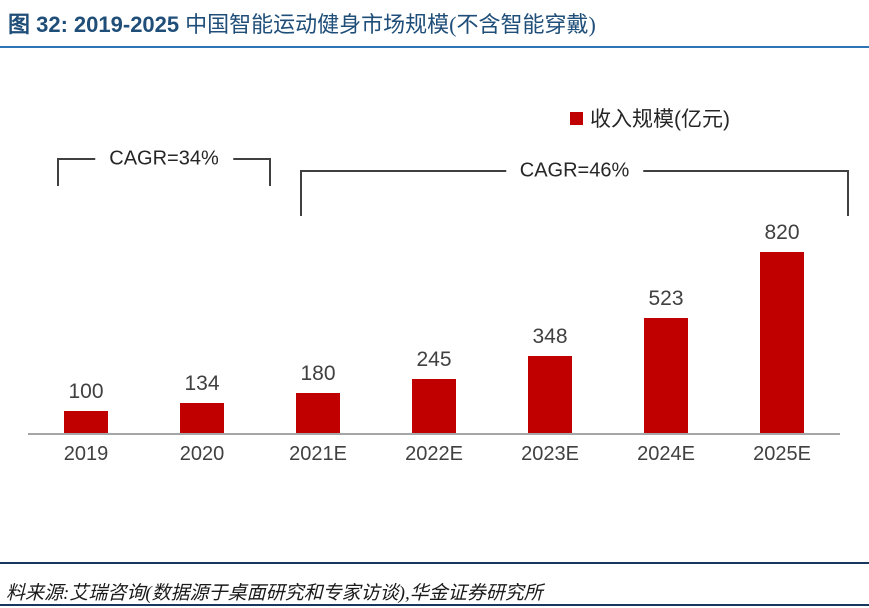 Image resolution: width=869 pixels, height=608 pixels. I want to click on bar-column: 523, so click(666, 360).